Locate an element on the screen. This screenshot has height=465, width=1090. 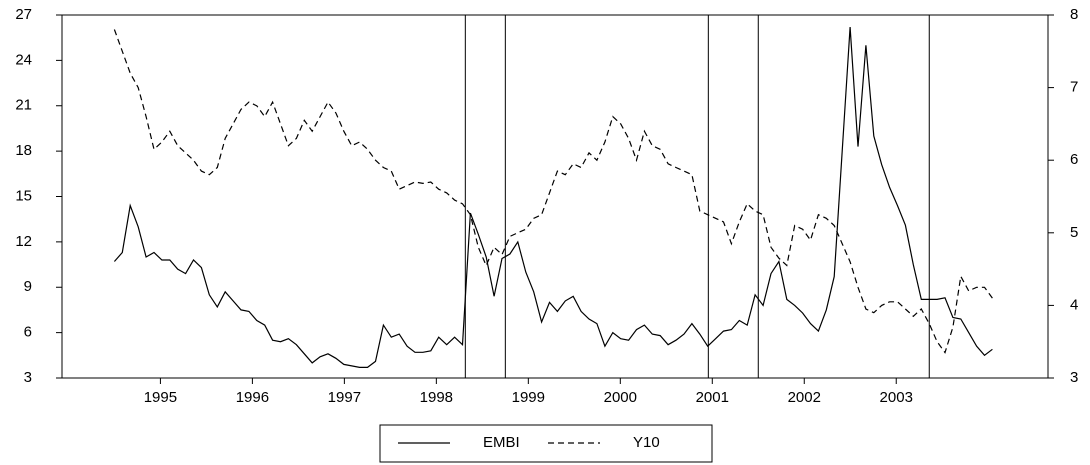
legend-label: EMBI is located at coordinates (501, 442).